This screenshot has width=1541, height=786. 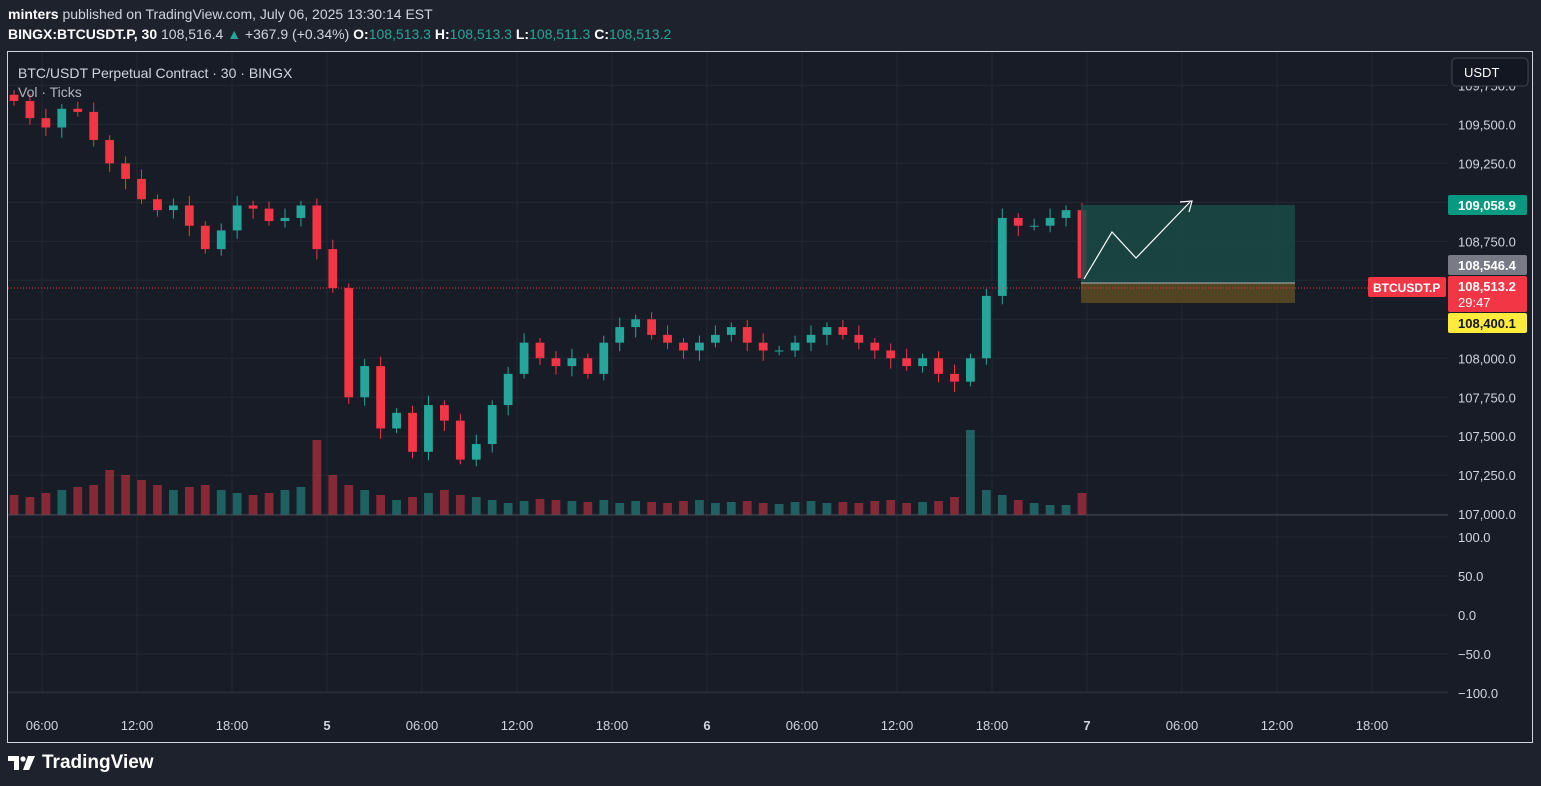 What do you see at coordinates (442, 34) in the screenshot?
I see `h-label: H:` at bounding box center [442, 34].